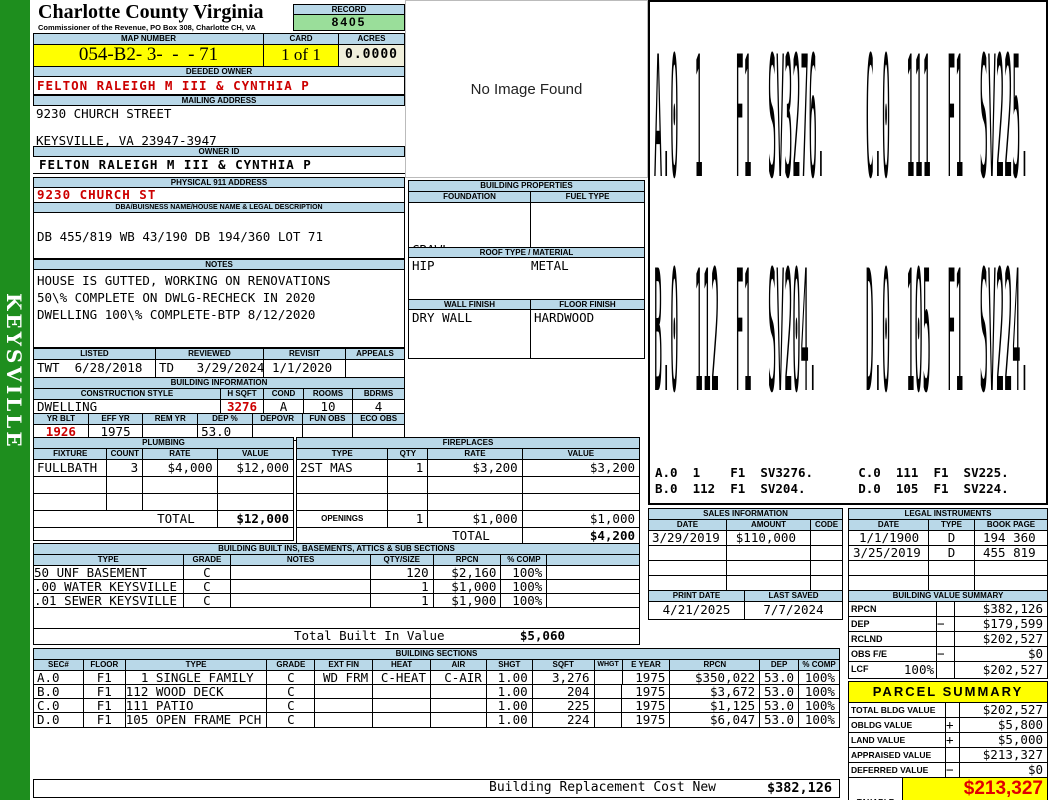 The width and height of the screenshot is (1050, 800). What do you see at coordinates (948, 654) in the screenshot?
I see `value-summary-row: OBS F/E − $0` at bounding box center [948, 654].